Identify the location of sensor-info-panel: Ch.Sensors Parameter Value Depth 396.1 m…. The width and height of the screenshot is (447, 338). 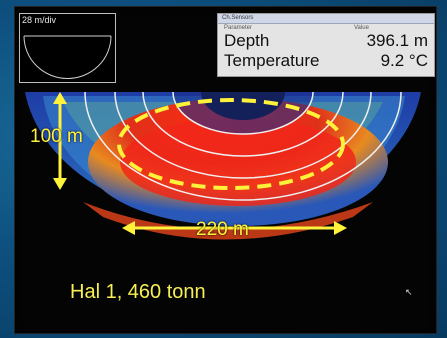
(326, 45).